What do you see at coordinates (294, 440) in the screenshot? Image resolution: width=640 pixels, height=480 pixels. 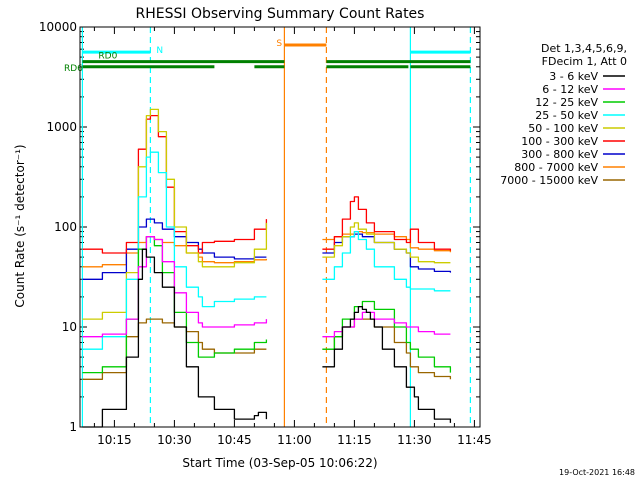 I see `x-tick-label: 11:00` at bounding box center [294, 440].